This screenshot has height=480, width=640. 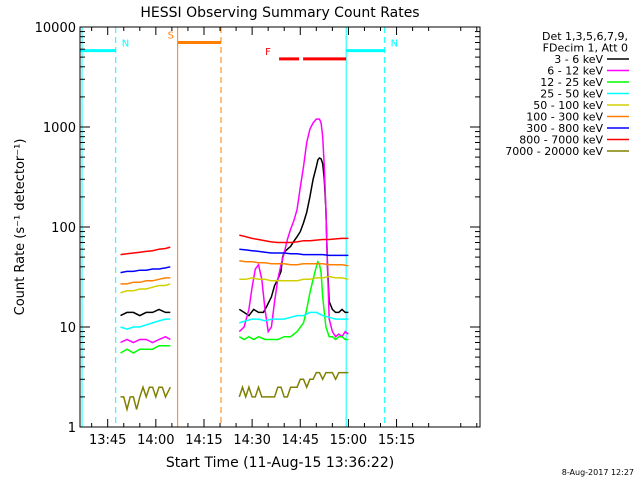 What do you see at coordinates (125, 44) in the screenshot?
I see `marker-label-0: N` at bounding box center [125, 44].